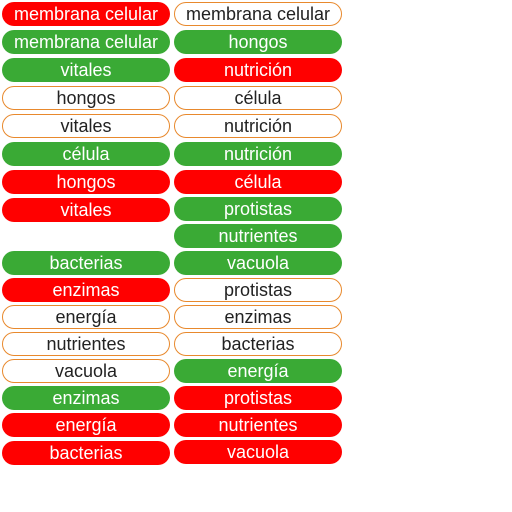 This screenshot has height=512, width=512. Describe the element at coordinates (86, 344) in the screenshot. I see `left-card-12: nutrientes` at that location.